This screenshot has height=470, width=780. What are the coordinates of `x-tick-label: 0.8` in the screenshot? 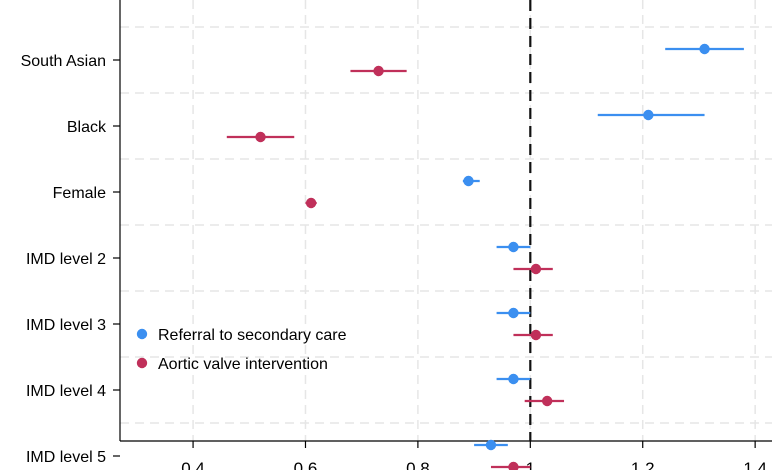 It's located at (418, 464).